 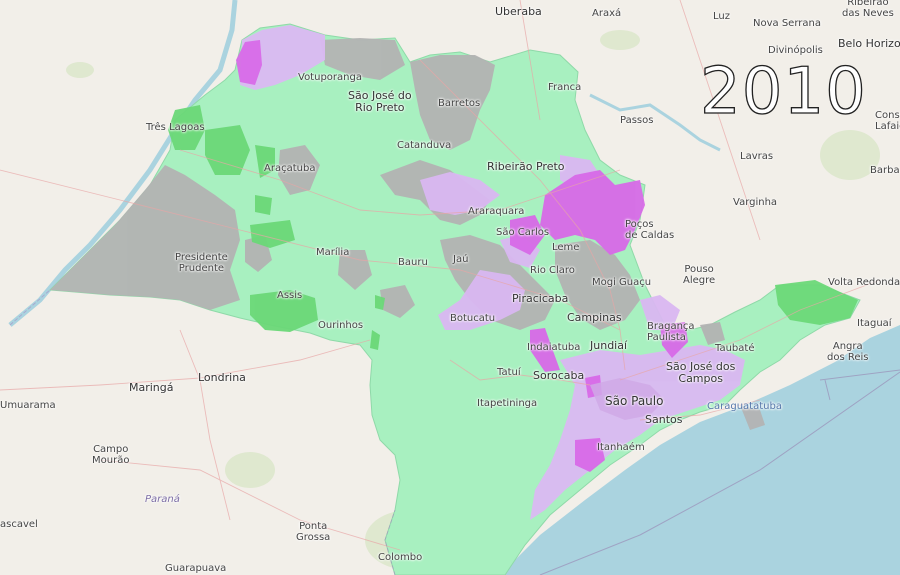 I want to click on city-label-sao-jose-rio-preto: São José do Rio Preto, so click(x=380, y=102).